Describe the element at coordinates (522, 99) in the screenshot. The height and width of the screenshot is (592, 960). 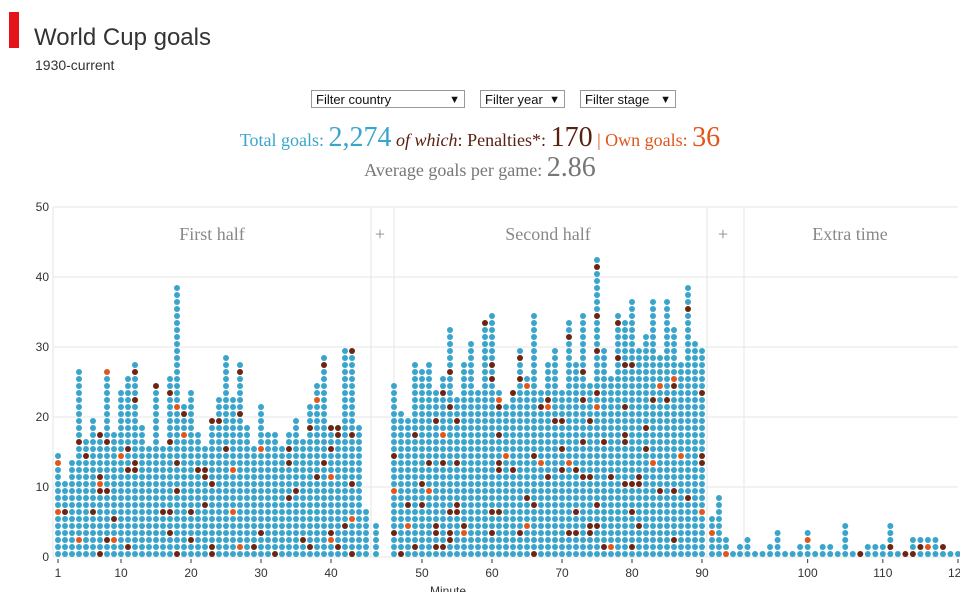
I see `filter-year-select: Filter year ▼` at that location.